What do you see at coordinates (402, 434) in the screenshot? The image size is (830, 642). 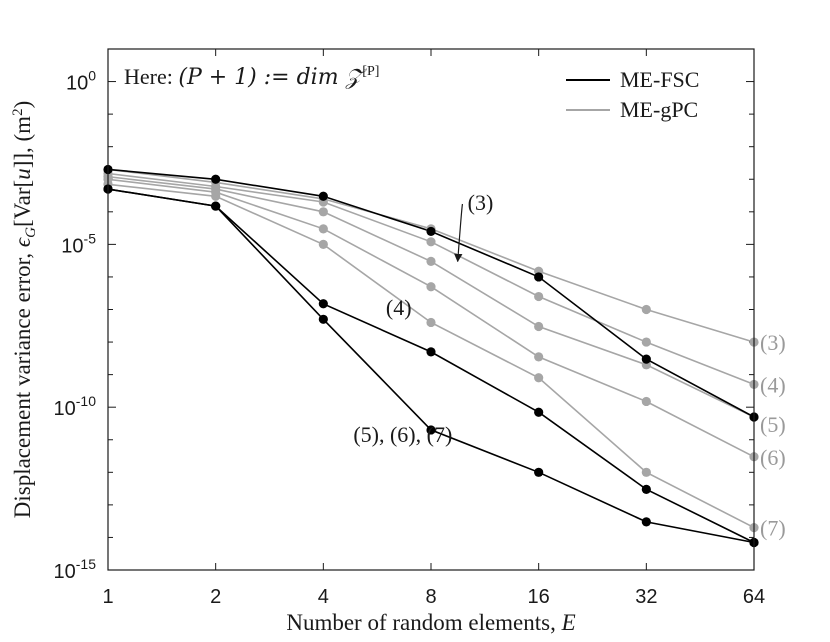 I see `annotation-label: (5), (6), (7)` at bounding box center [402, 434].